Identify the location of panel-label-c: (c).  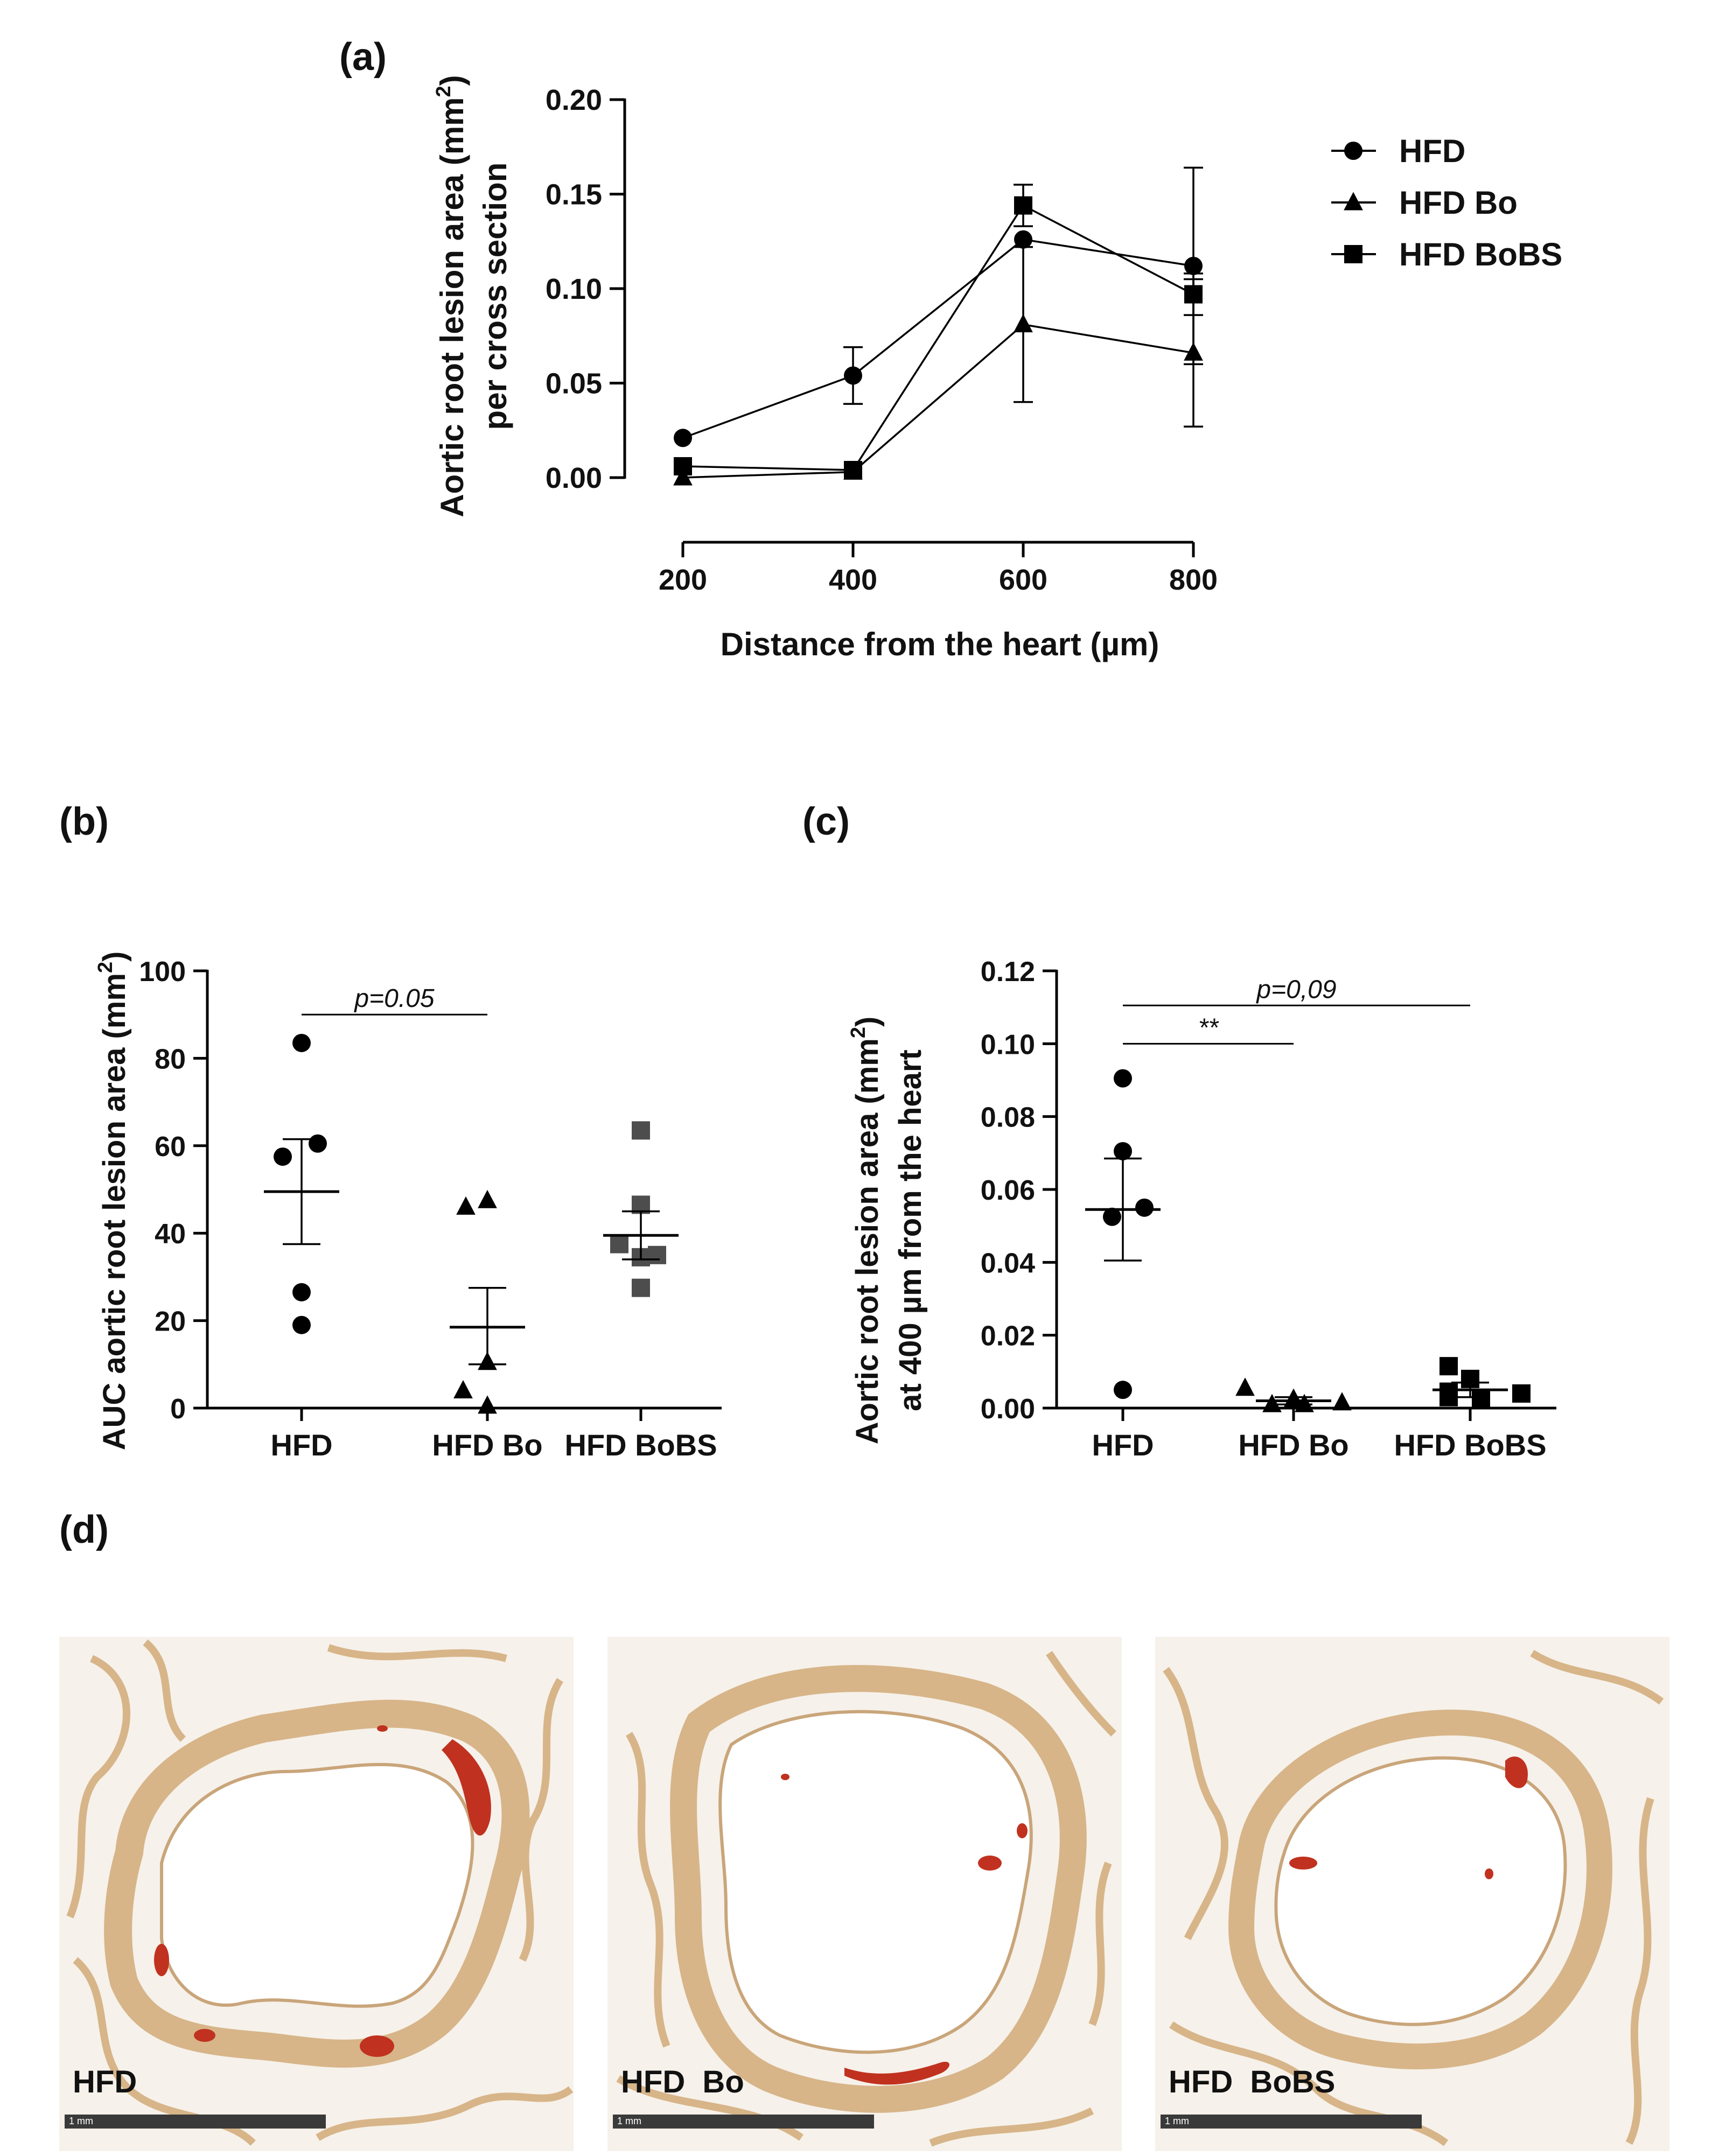
(826, 821).